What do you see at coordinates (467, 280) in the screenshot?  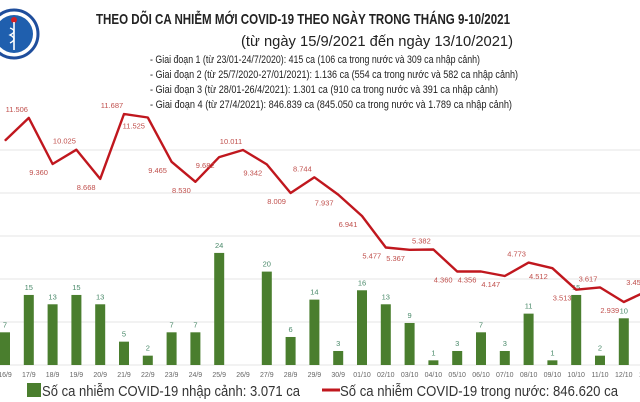 I see `line-label: 4.356` at bounding box center [467, 280].